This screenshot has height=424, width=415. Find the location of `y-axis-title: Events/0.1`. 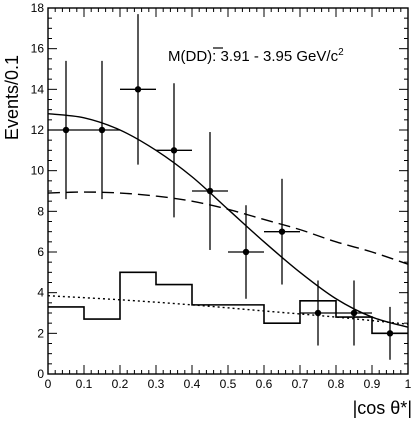

y-axis-title: Events/0.1 is located at coordinates (12, 97).